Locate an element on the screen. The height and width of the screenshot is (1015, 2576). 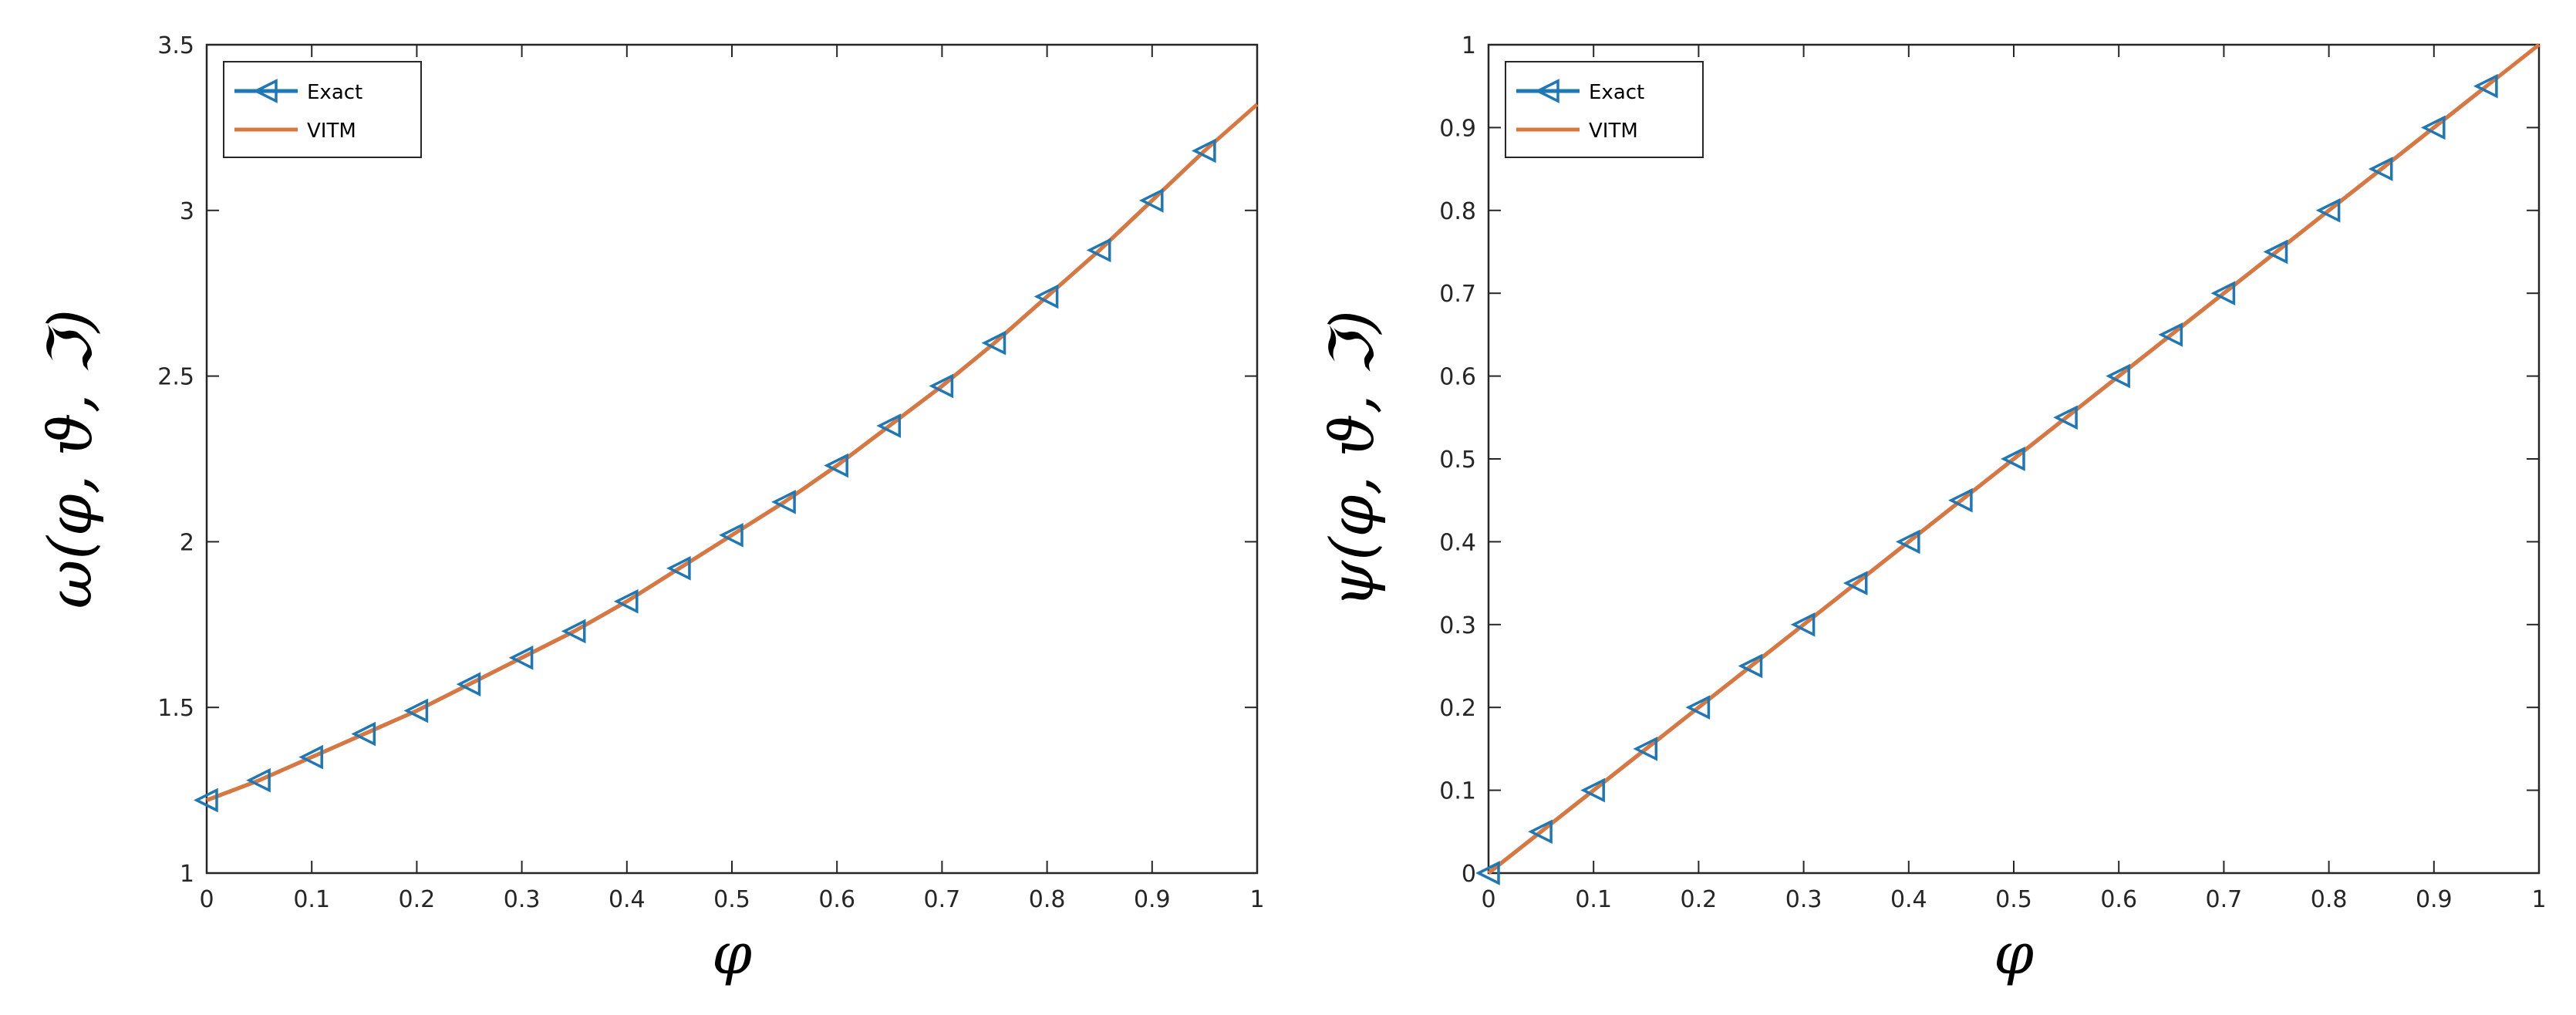
y-tick-label: 0.7 is located at coordinates (1457, 294).